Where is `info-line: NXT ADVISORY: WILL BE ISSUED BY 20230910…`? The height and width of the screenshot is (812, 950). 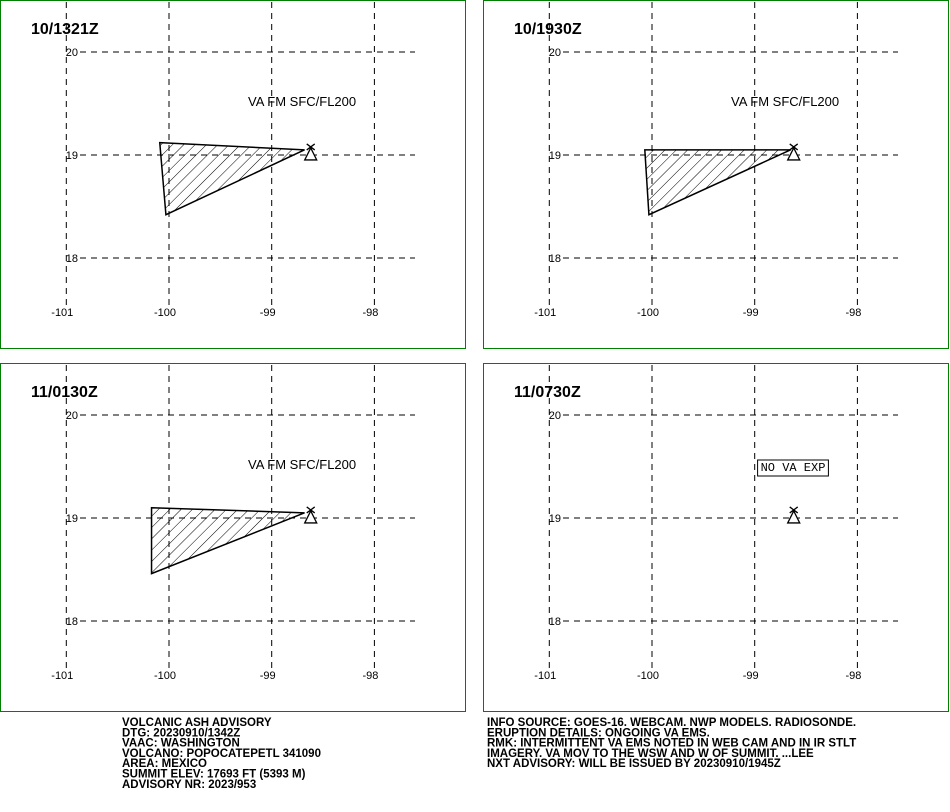
info-line: NXT ADVISORY: WILL BE ISSUED BY 20230910… is located at coordinates (634, 764).